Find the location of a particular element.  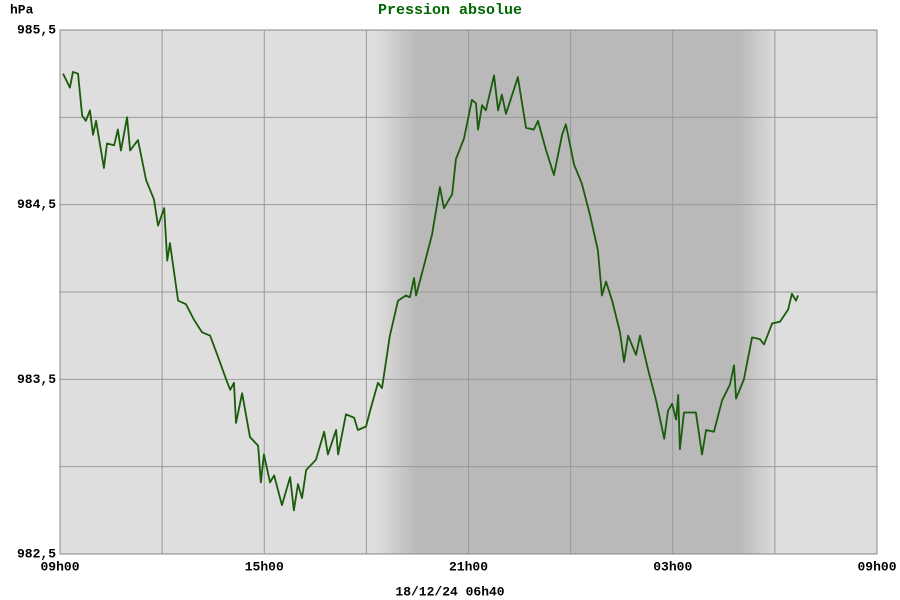

y-tick-label: 982,5 is located at coordinates (36, 553).